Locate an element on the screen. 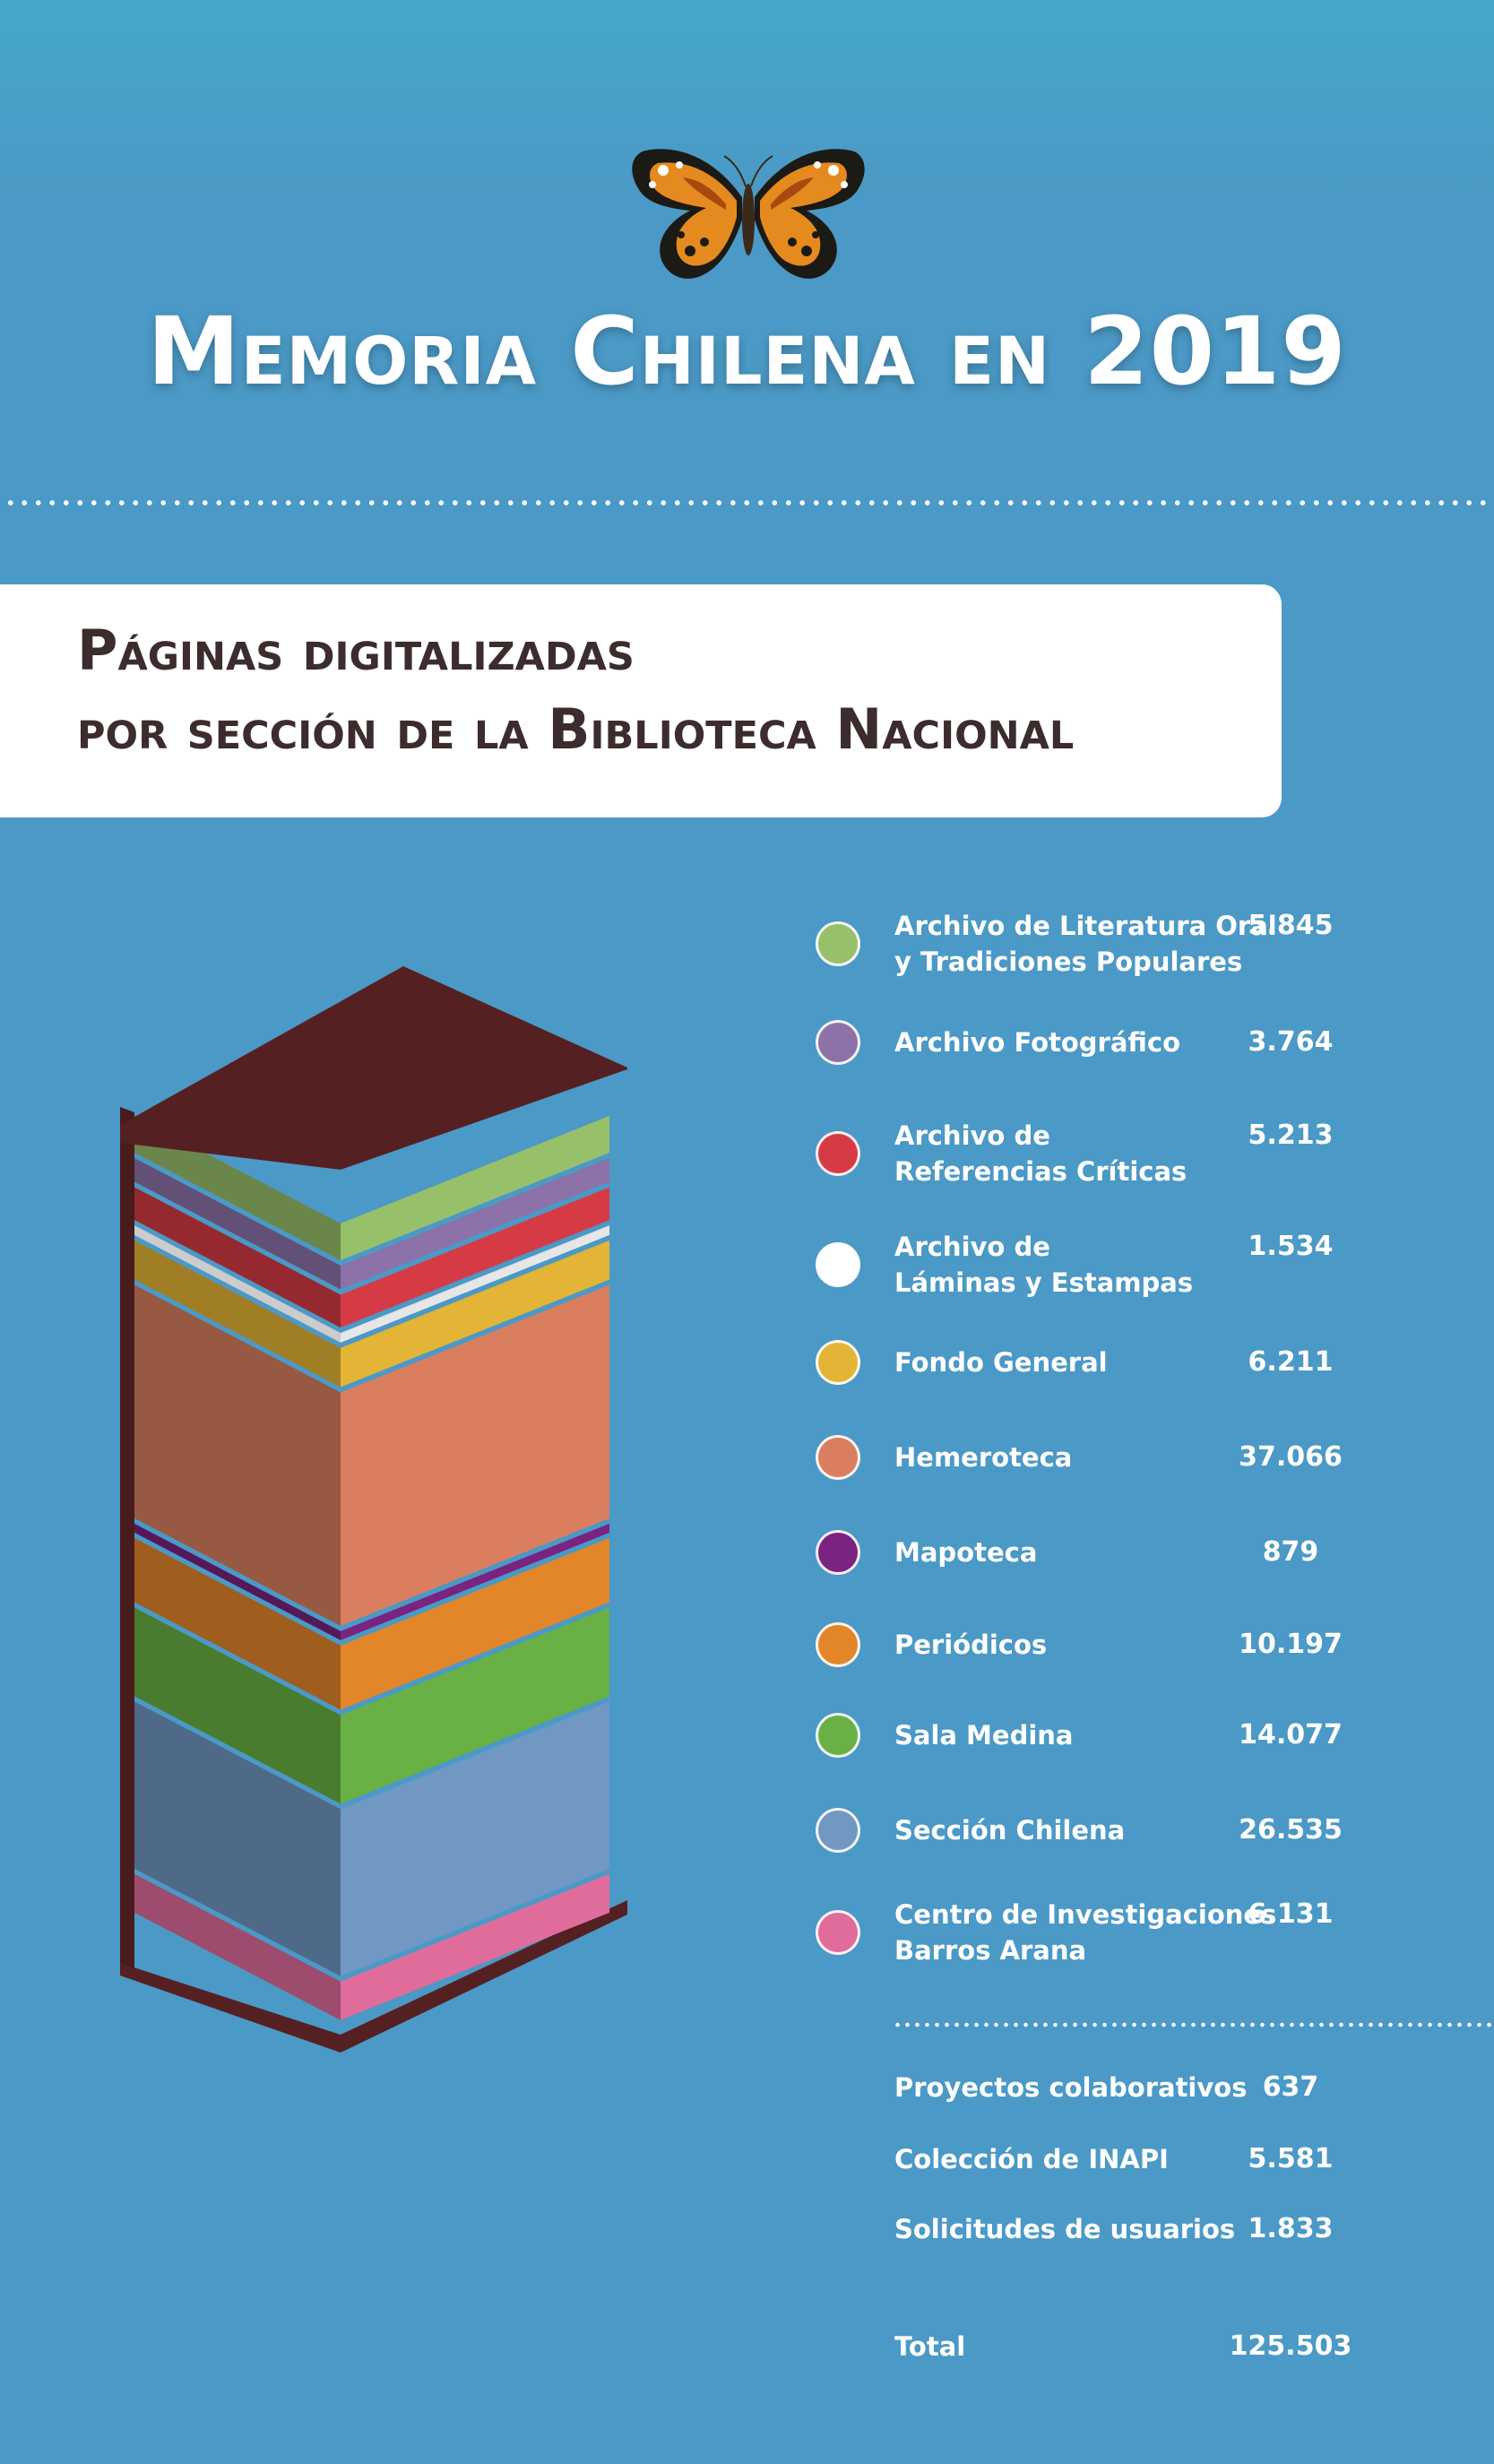 Image resolution: width=1494 pixels, height=2464 pixels. extra-item-value: 5.581 is located at coordinates (1291, 2159).